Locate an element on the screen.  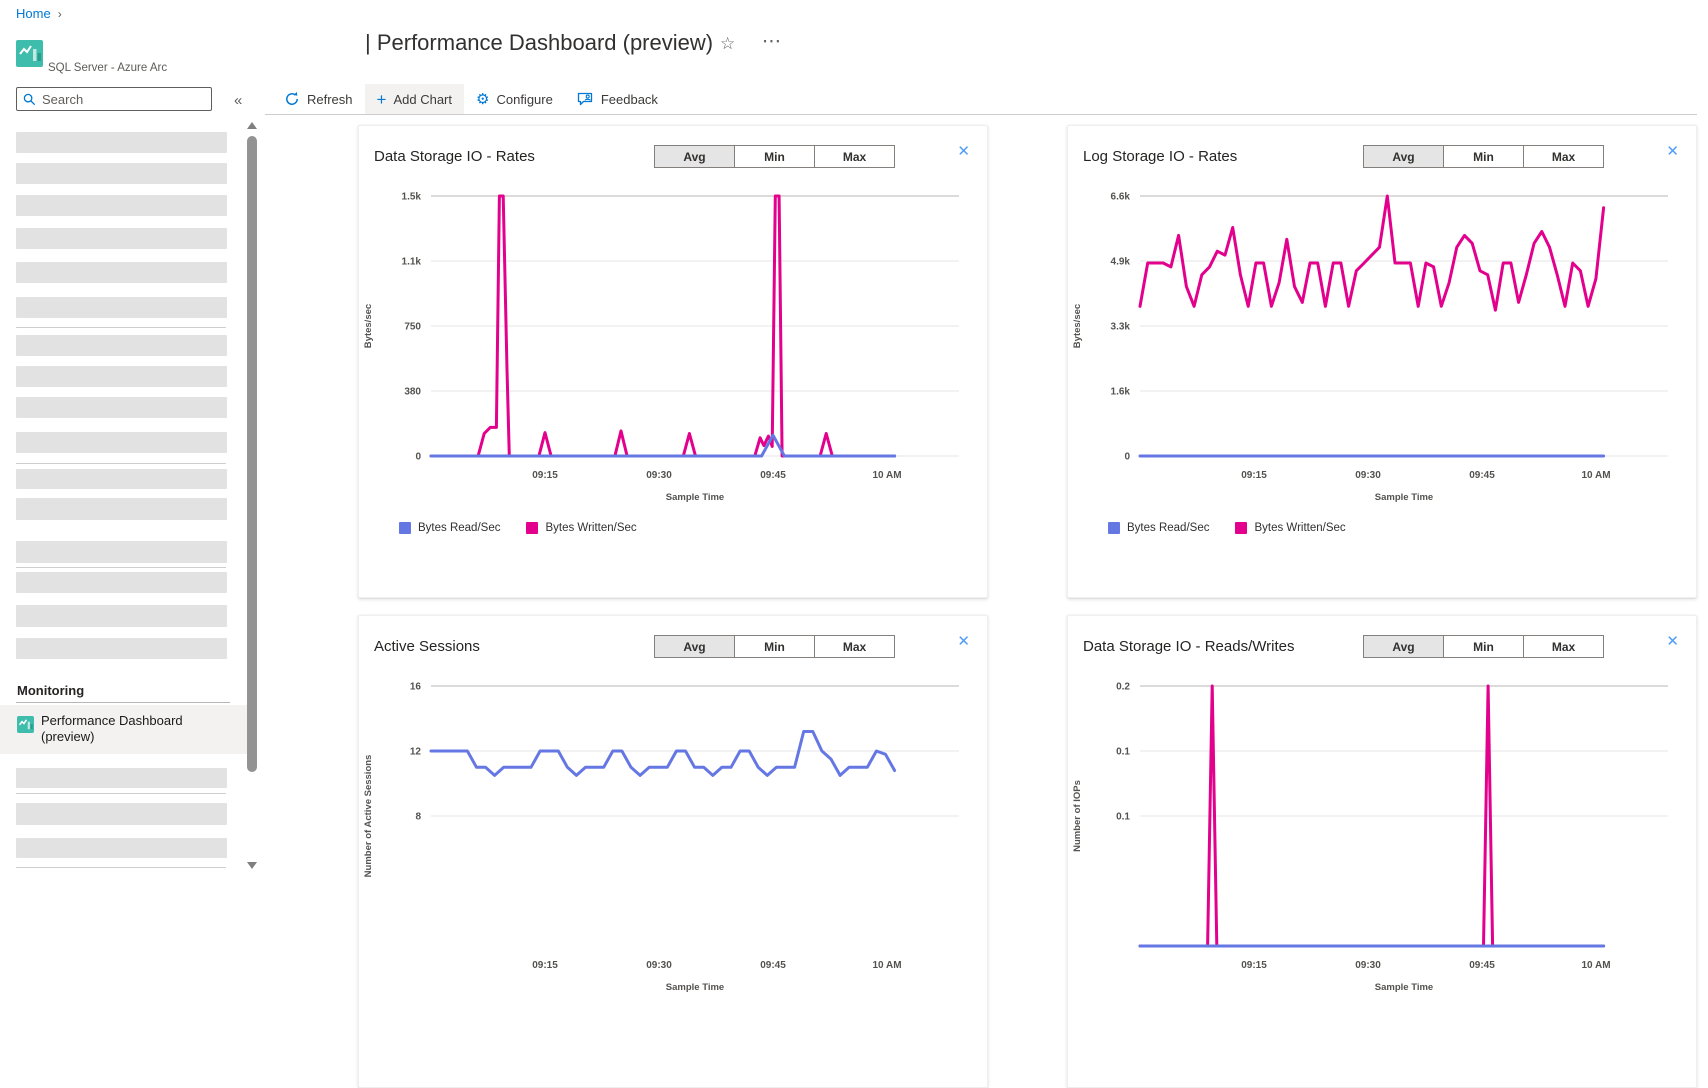
sidebar-search is located at coordinates (114, 99).